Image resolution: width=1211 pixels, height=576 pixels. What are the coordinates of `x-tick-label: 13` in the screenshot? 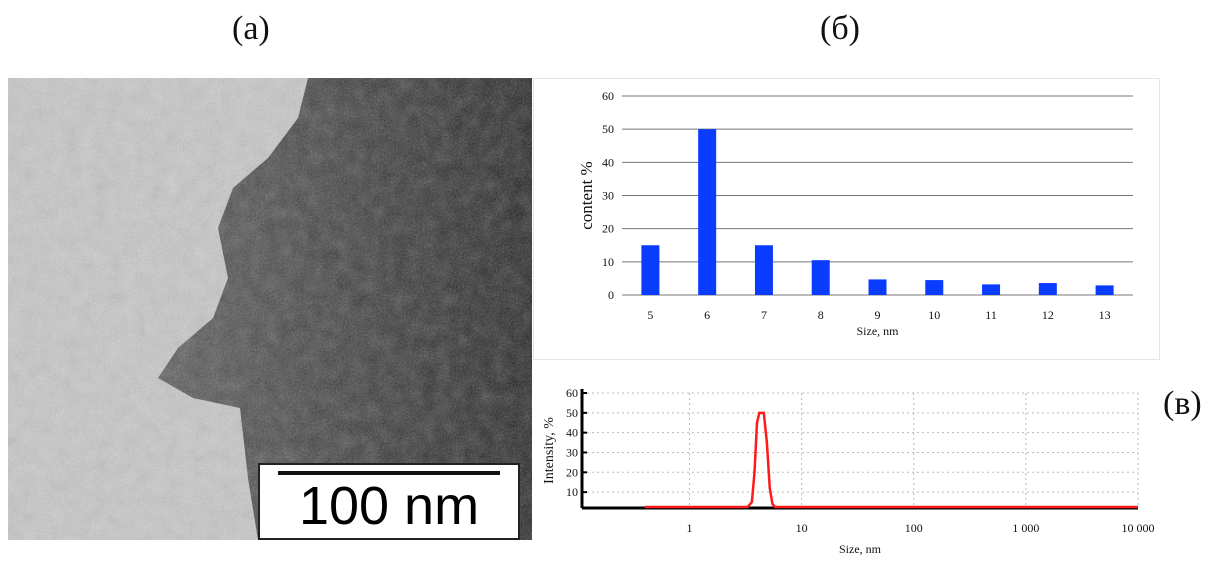 It's located at (1105, 315).